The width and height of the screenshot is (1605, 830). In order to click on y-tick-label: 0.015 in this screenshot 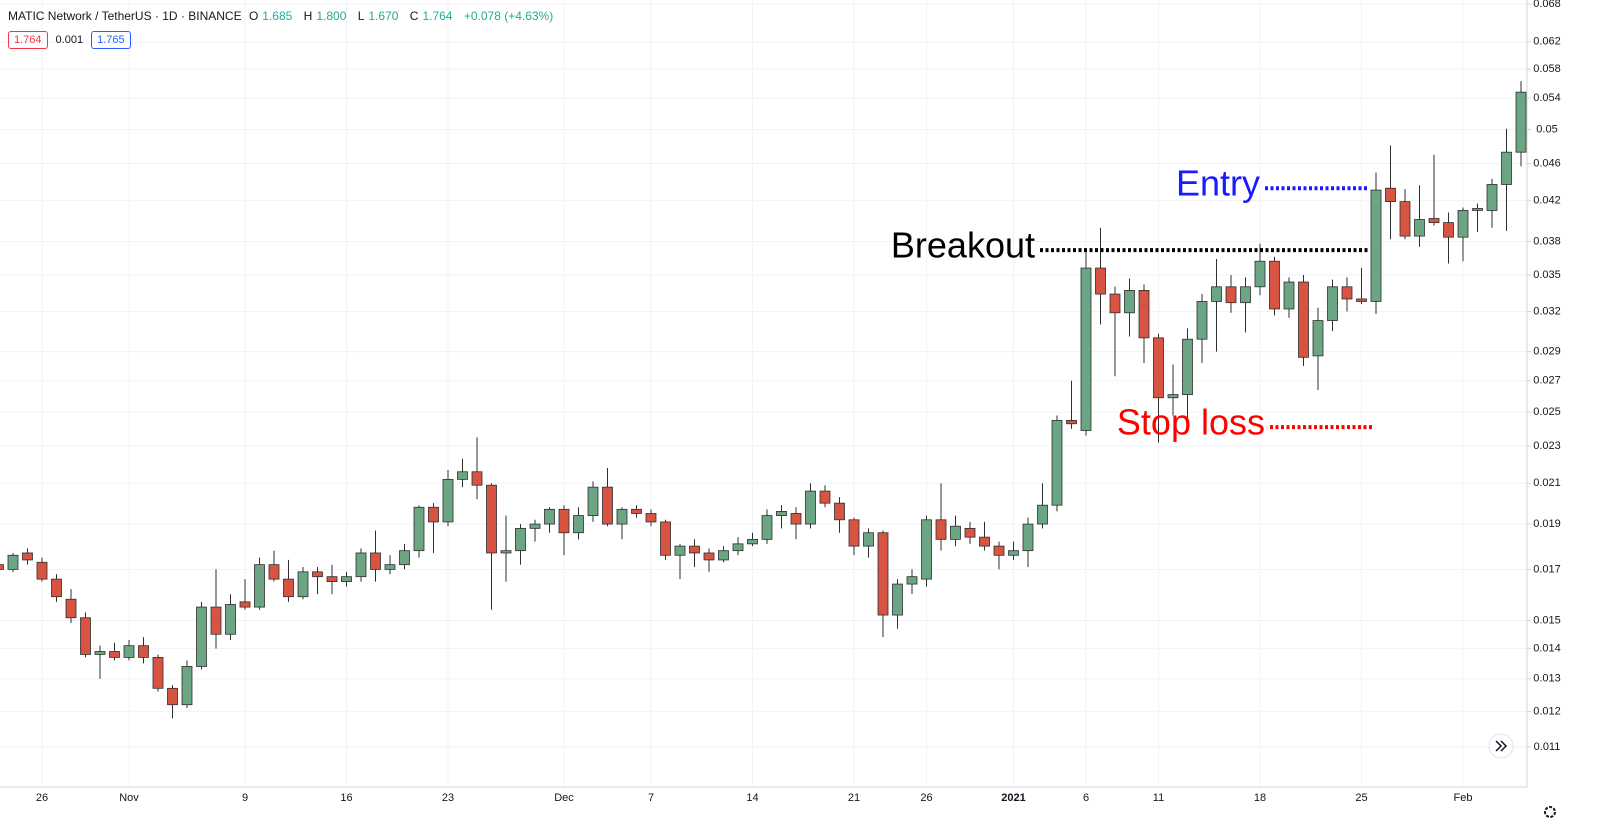, I will do `click(1547, 620)`.